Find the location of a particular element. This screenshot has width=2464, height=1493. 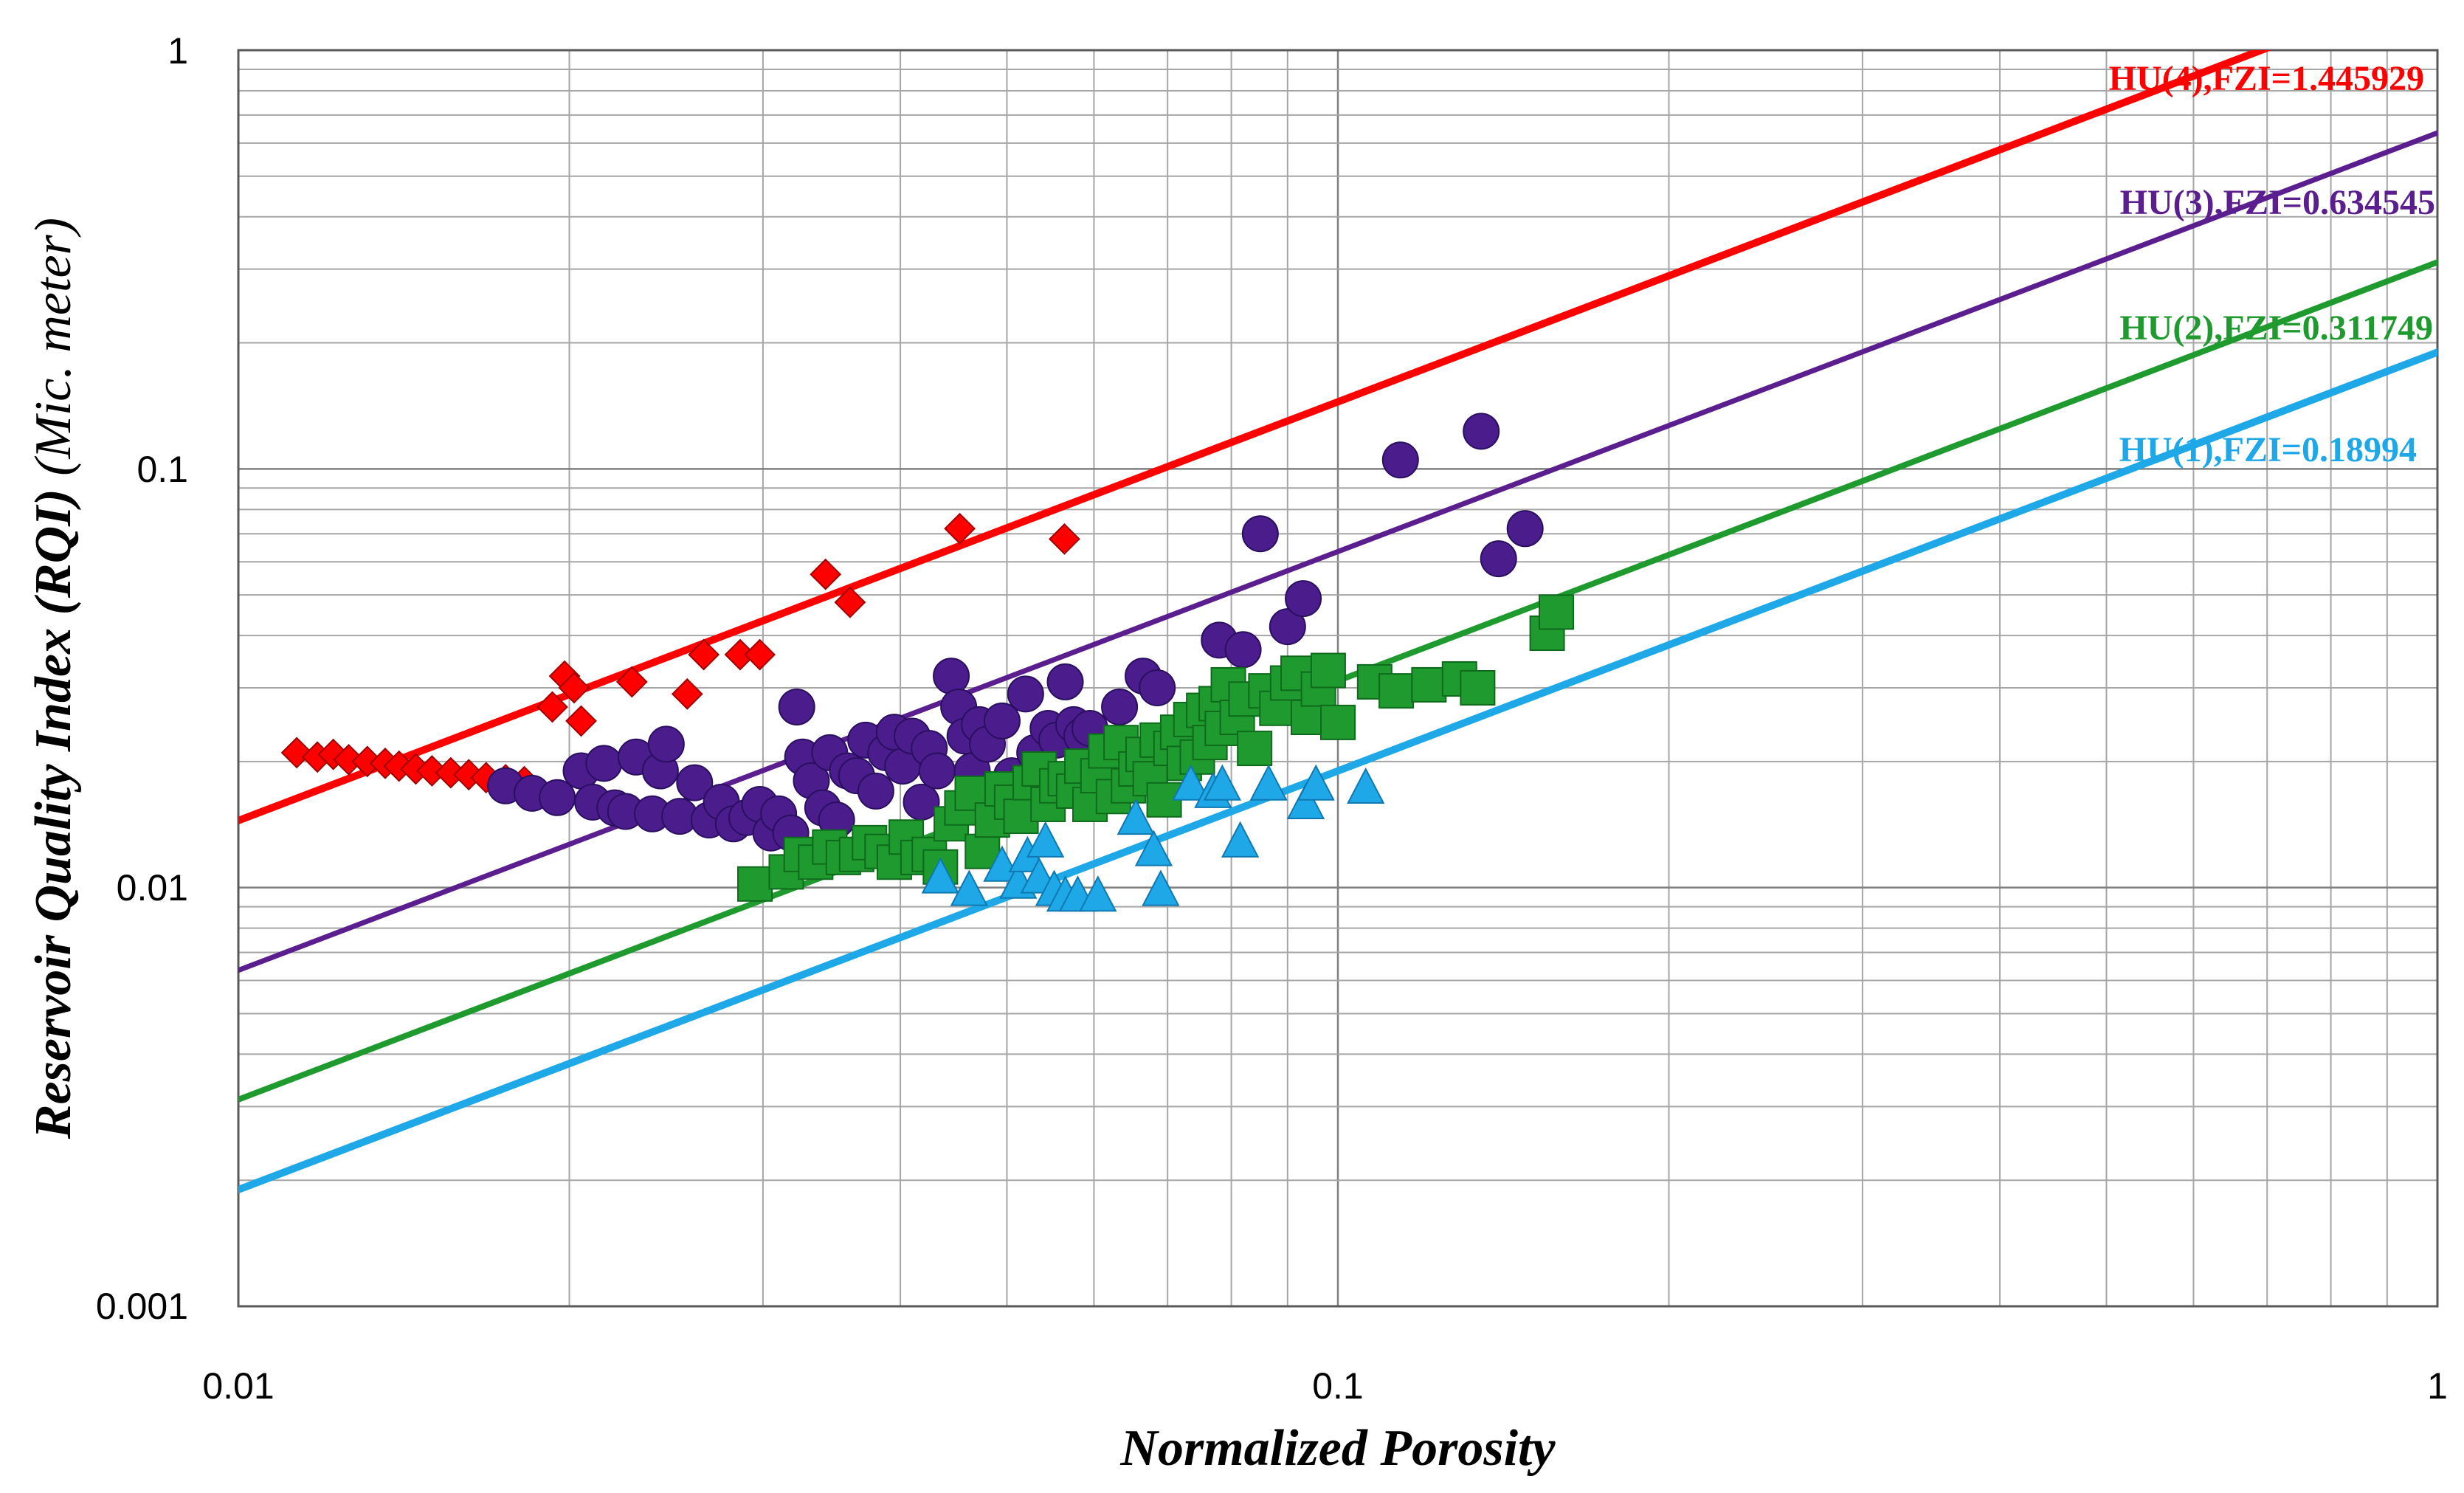

y-tick-label-2: 0.1 is located at coordinates (163, 469).